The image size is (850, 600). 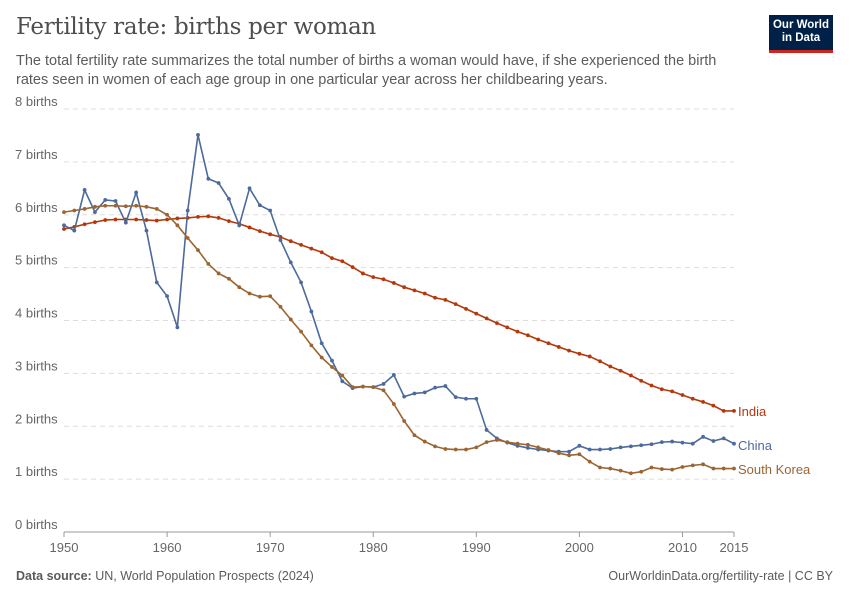 What do you see at coordinates (167, 547) in the screenshot?
I see `x-tick-label: 1960` at bounding box center [167, 547].